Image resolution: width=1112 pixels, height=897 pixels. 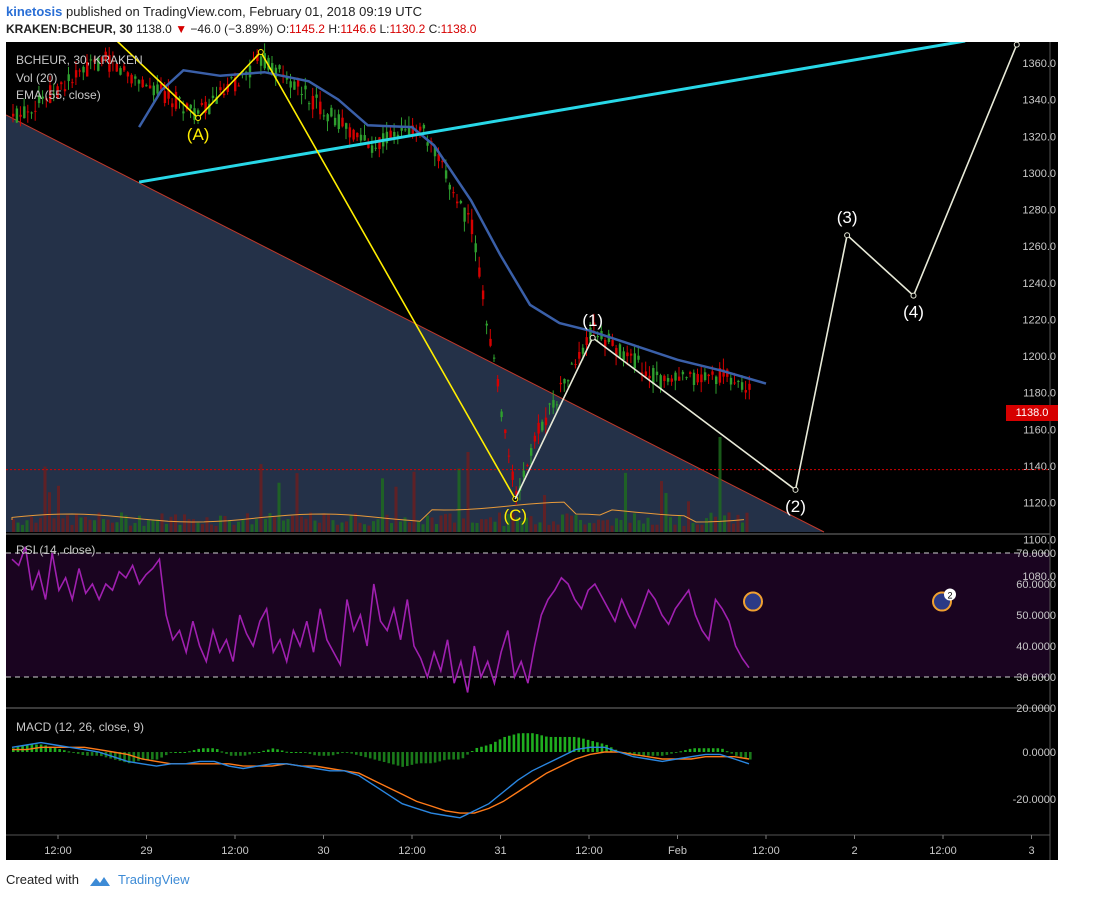 I want to click on impulse-wave-label: (4), so click(x=913, y=312).